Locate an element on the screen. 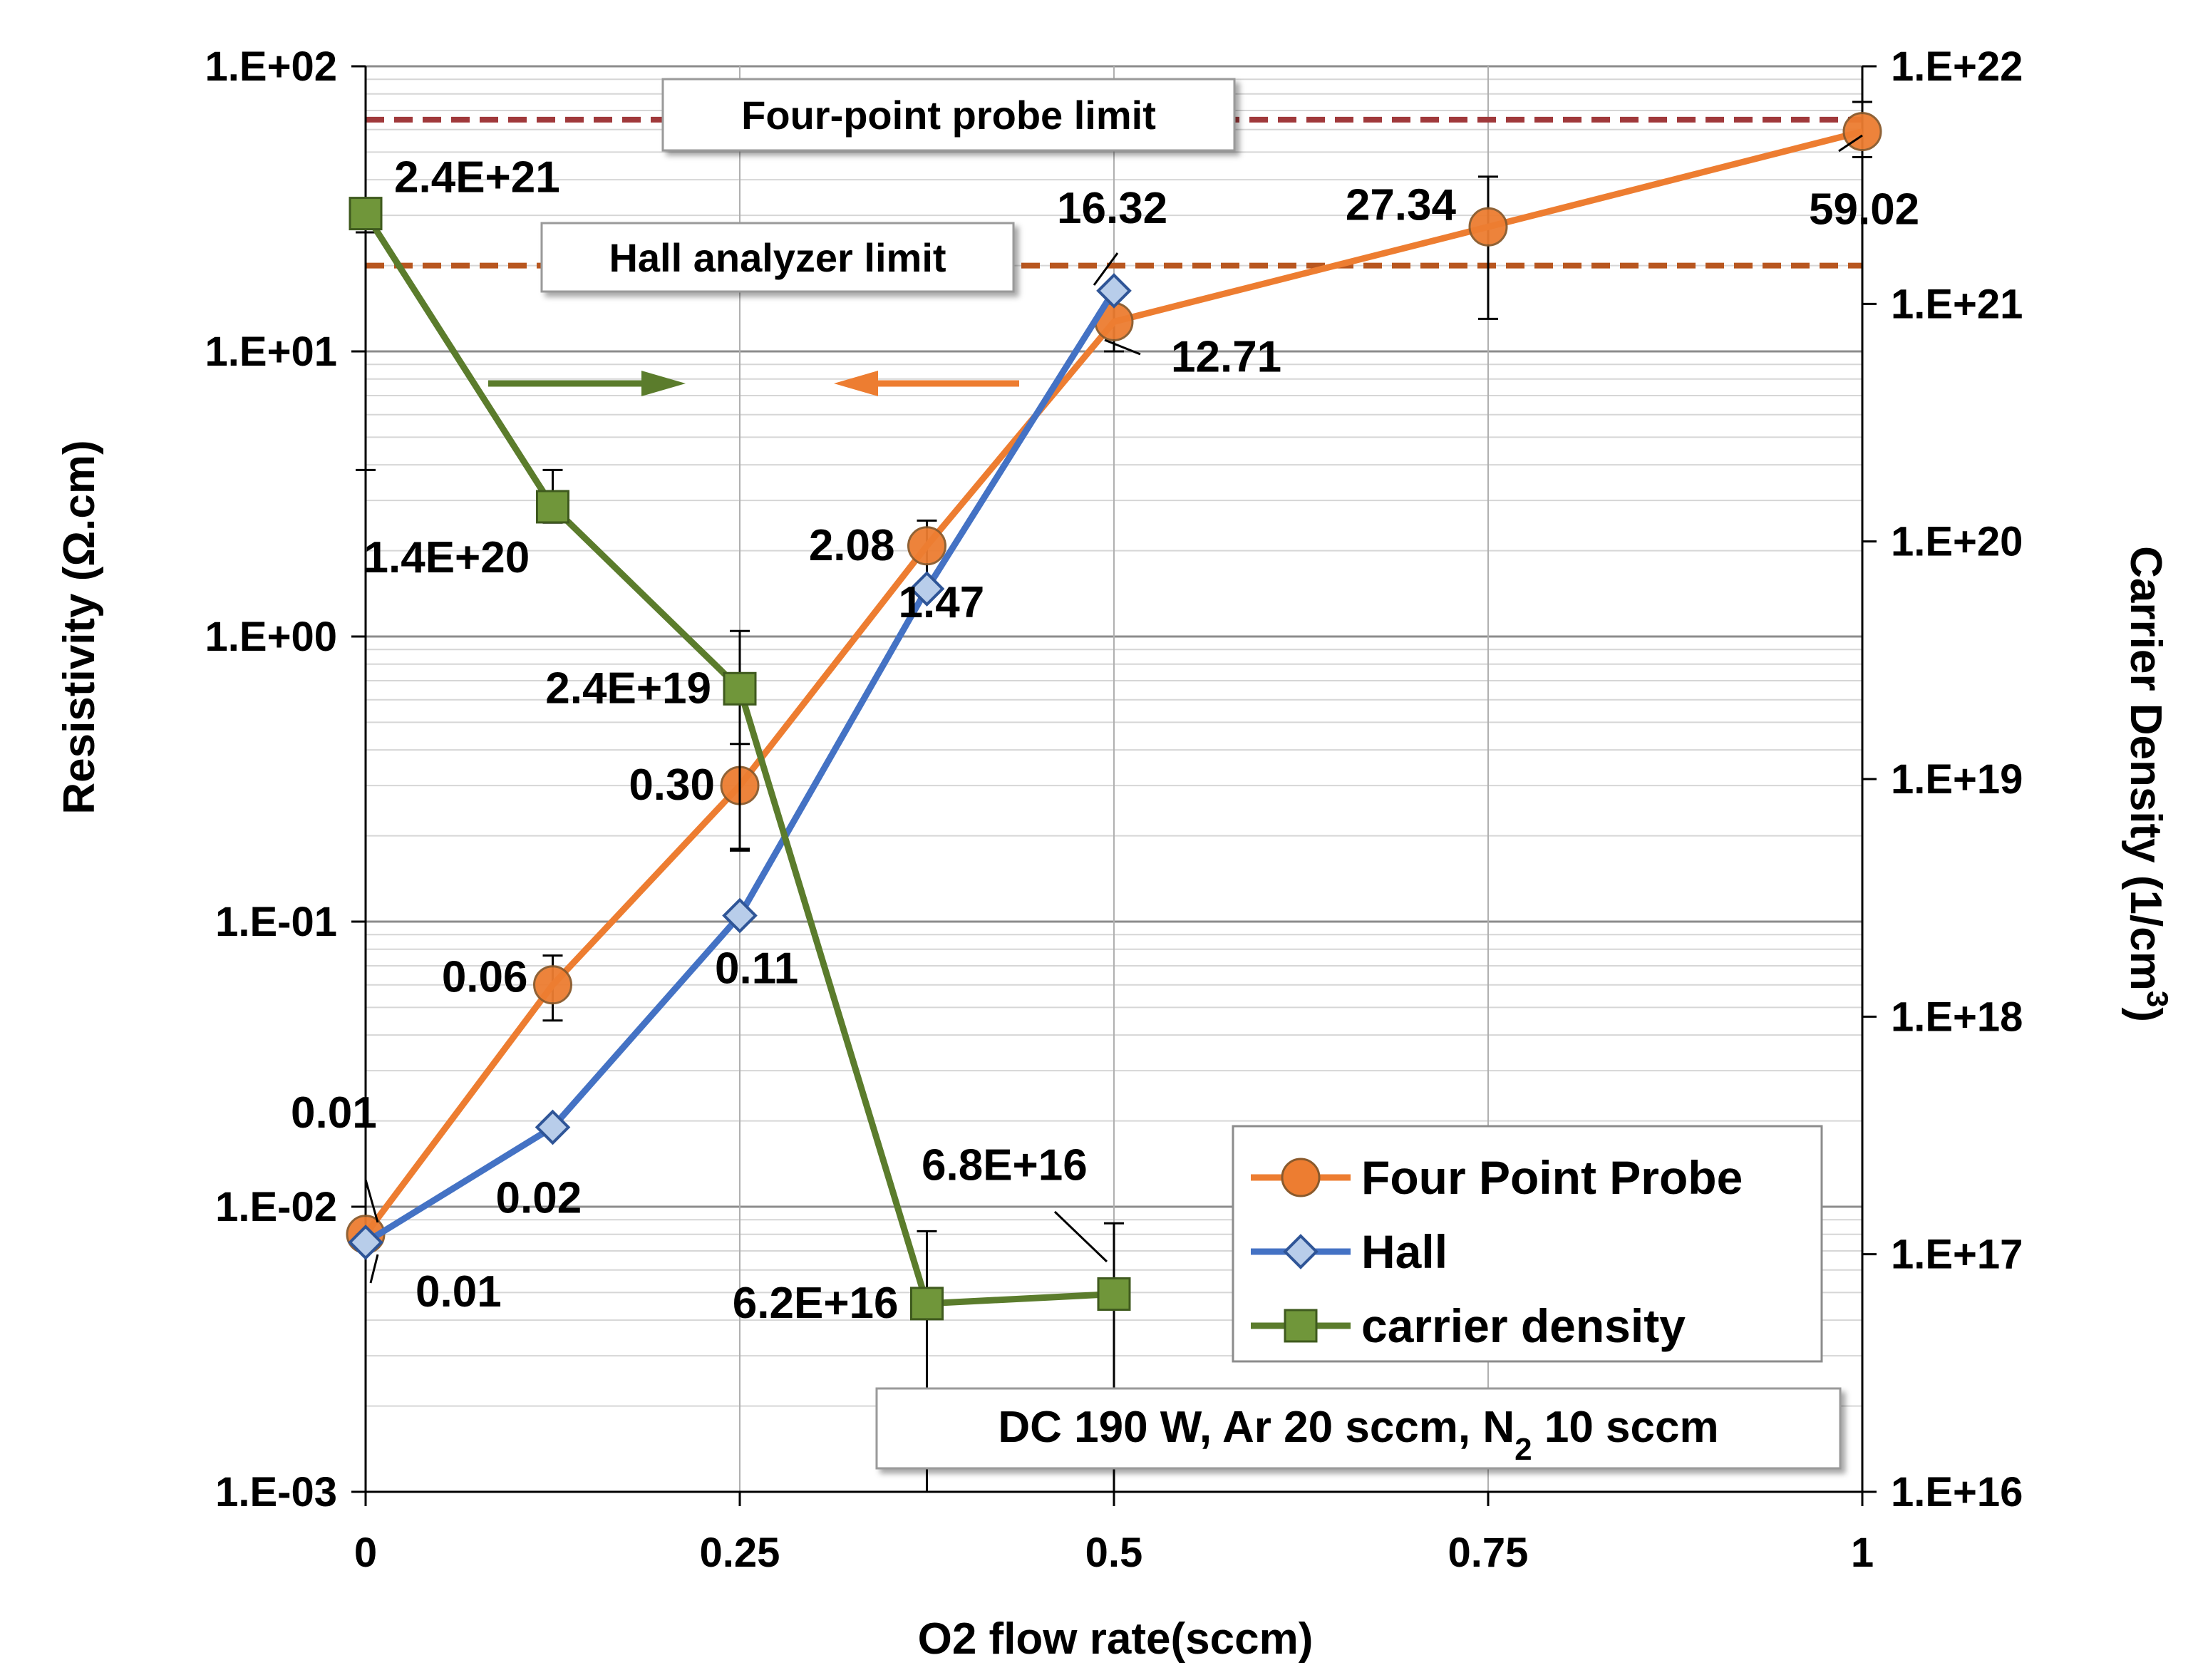  legend-label-carrier-density: carrier density is located at coordinates (1523, 1325).